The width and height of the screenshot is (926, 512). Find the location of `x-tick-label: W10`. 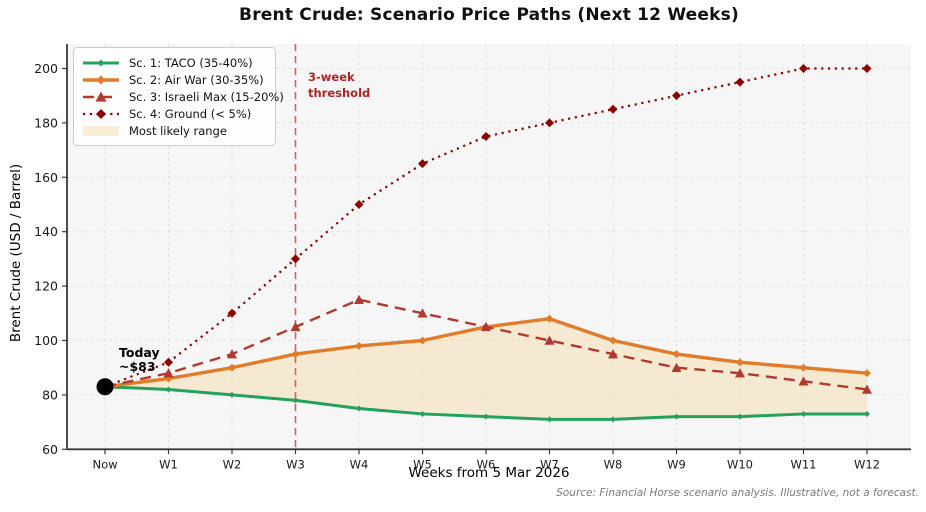

x-tick-label: W10 is located at coordinates (740, 464).